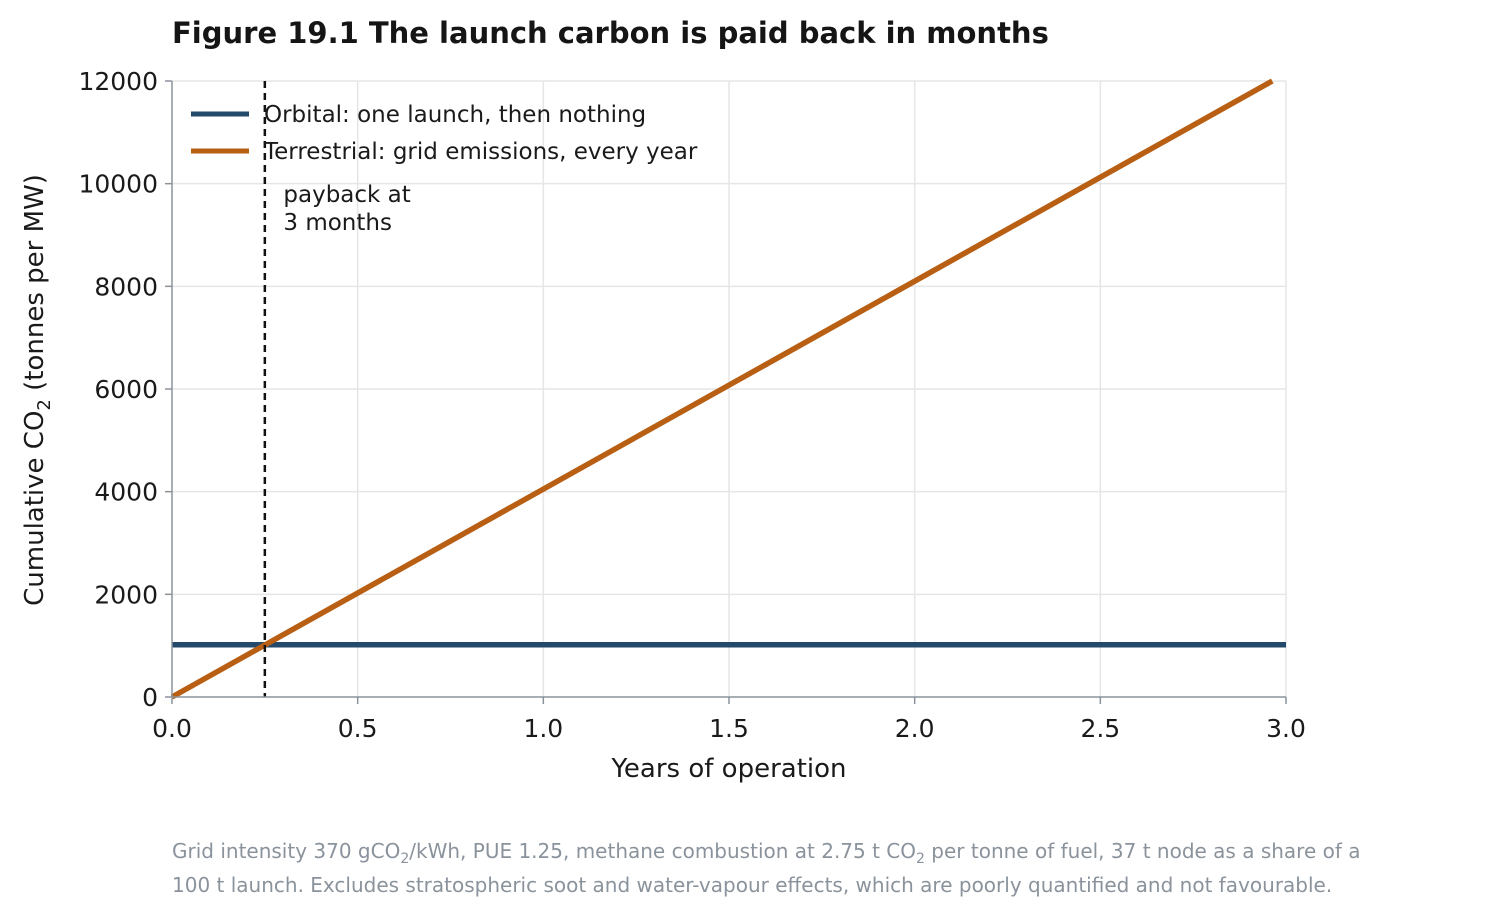 This screenshot has width=1512, height=906. What do you see at coordinates (118, 81) in the screenshot?
I see `y-tick-label: 12000` at bounding box center [118, 81].